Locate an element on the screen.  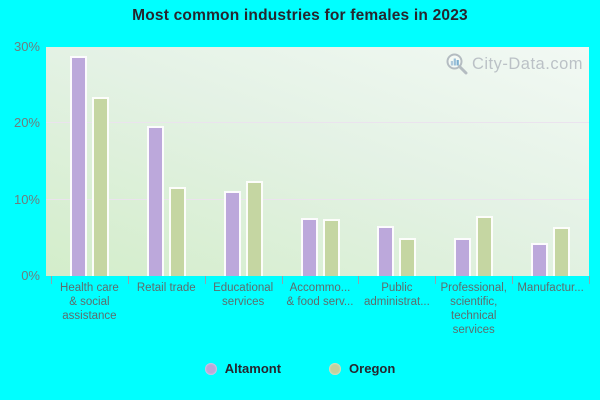
legend-label-oregon: Oregon is located at coordinates (372, 368).